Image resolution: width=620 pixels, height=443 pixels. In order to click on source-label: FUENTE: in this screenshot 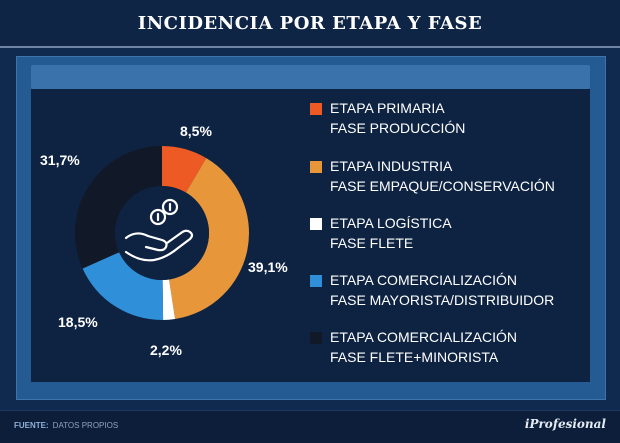, I will do `click(31, 425)`.